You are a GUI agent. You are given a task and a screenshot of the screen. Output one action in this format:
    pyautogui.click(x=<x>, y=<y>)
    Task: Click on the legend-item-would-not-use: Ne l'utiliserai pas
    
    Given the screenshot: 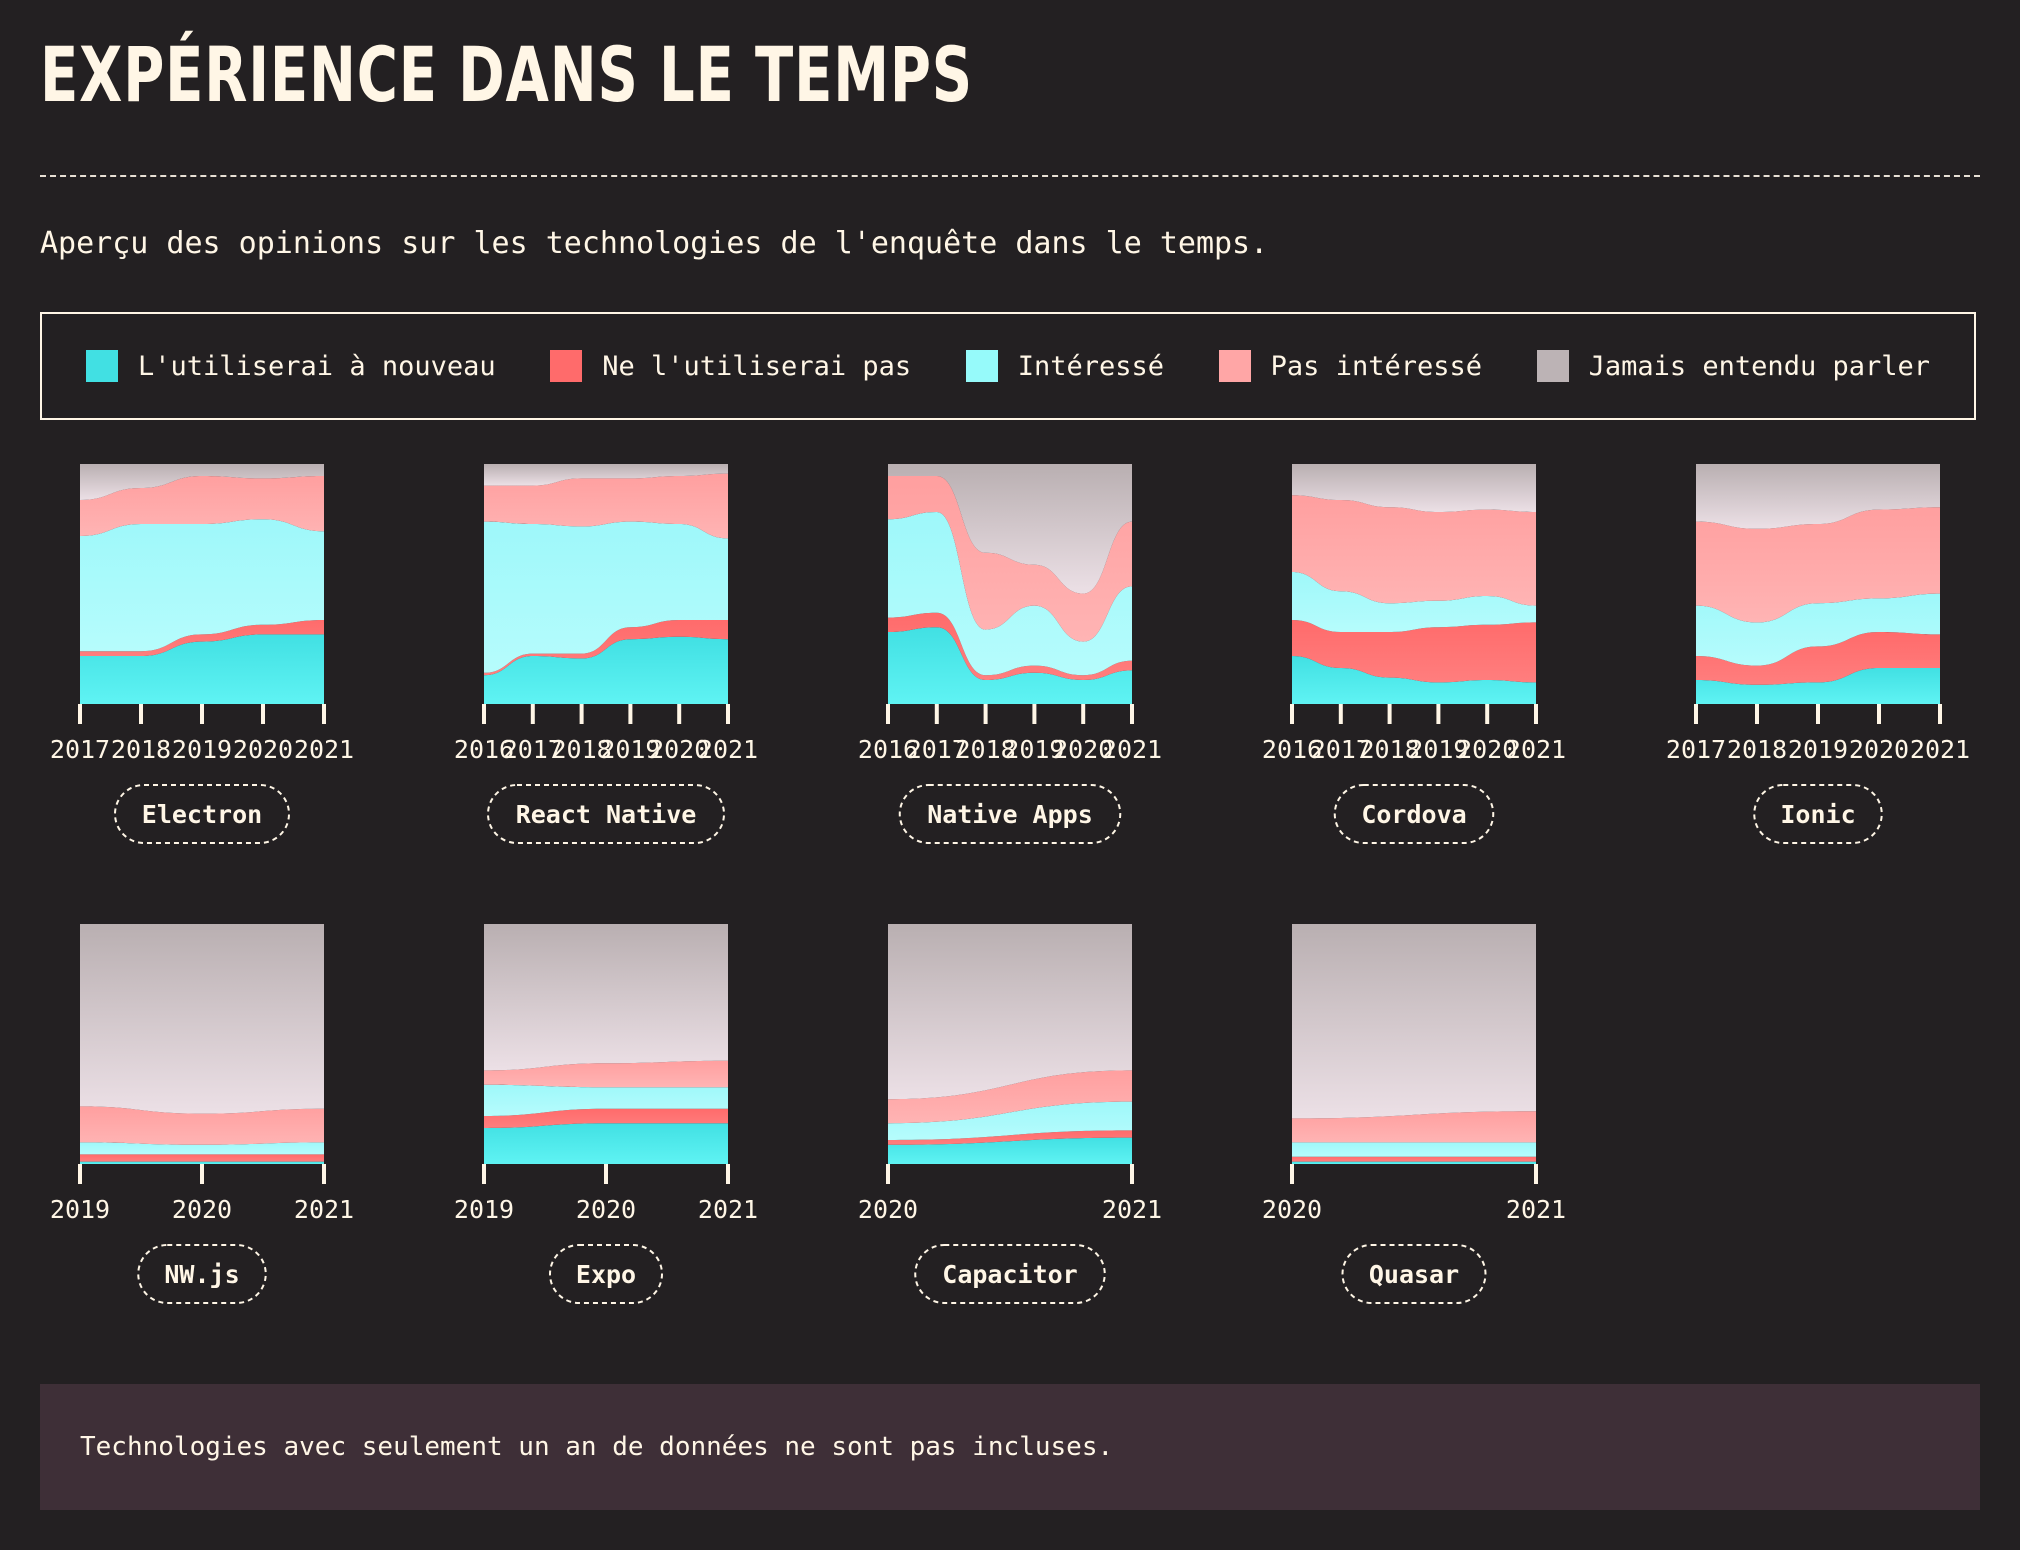 What is the action you would take?
    pyautogui.click(x=730, y=366)
    